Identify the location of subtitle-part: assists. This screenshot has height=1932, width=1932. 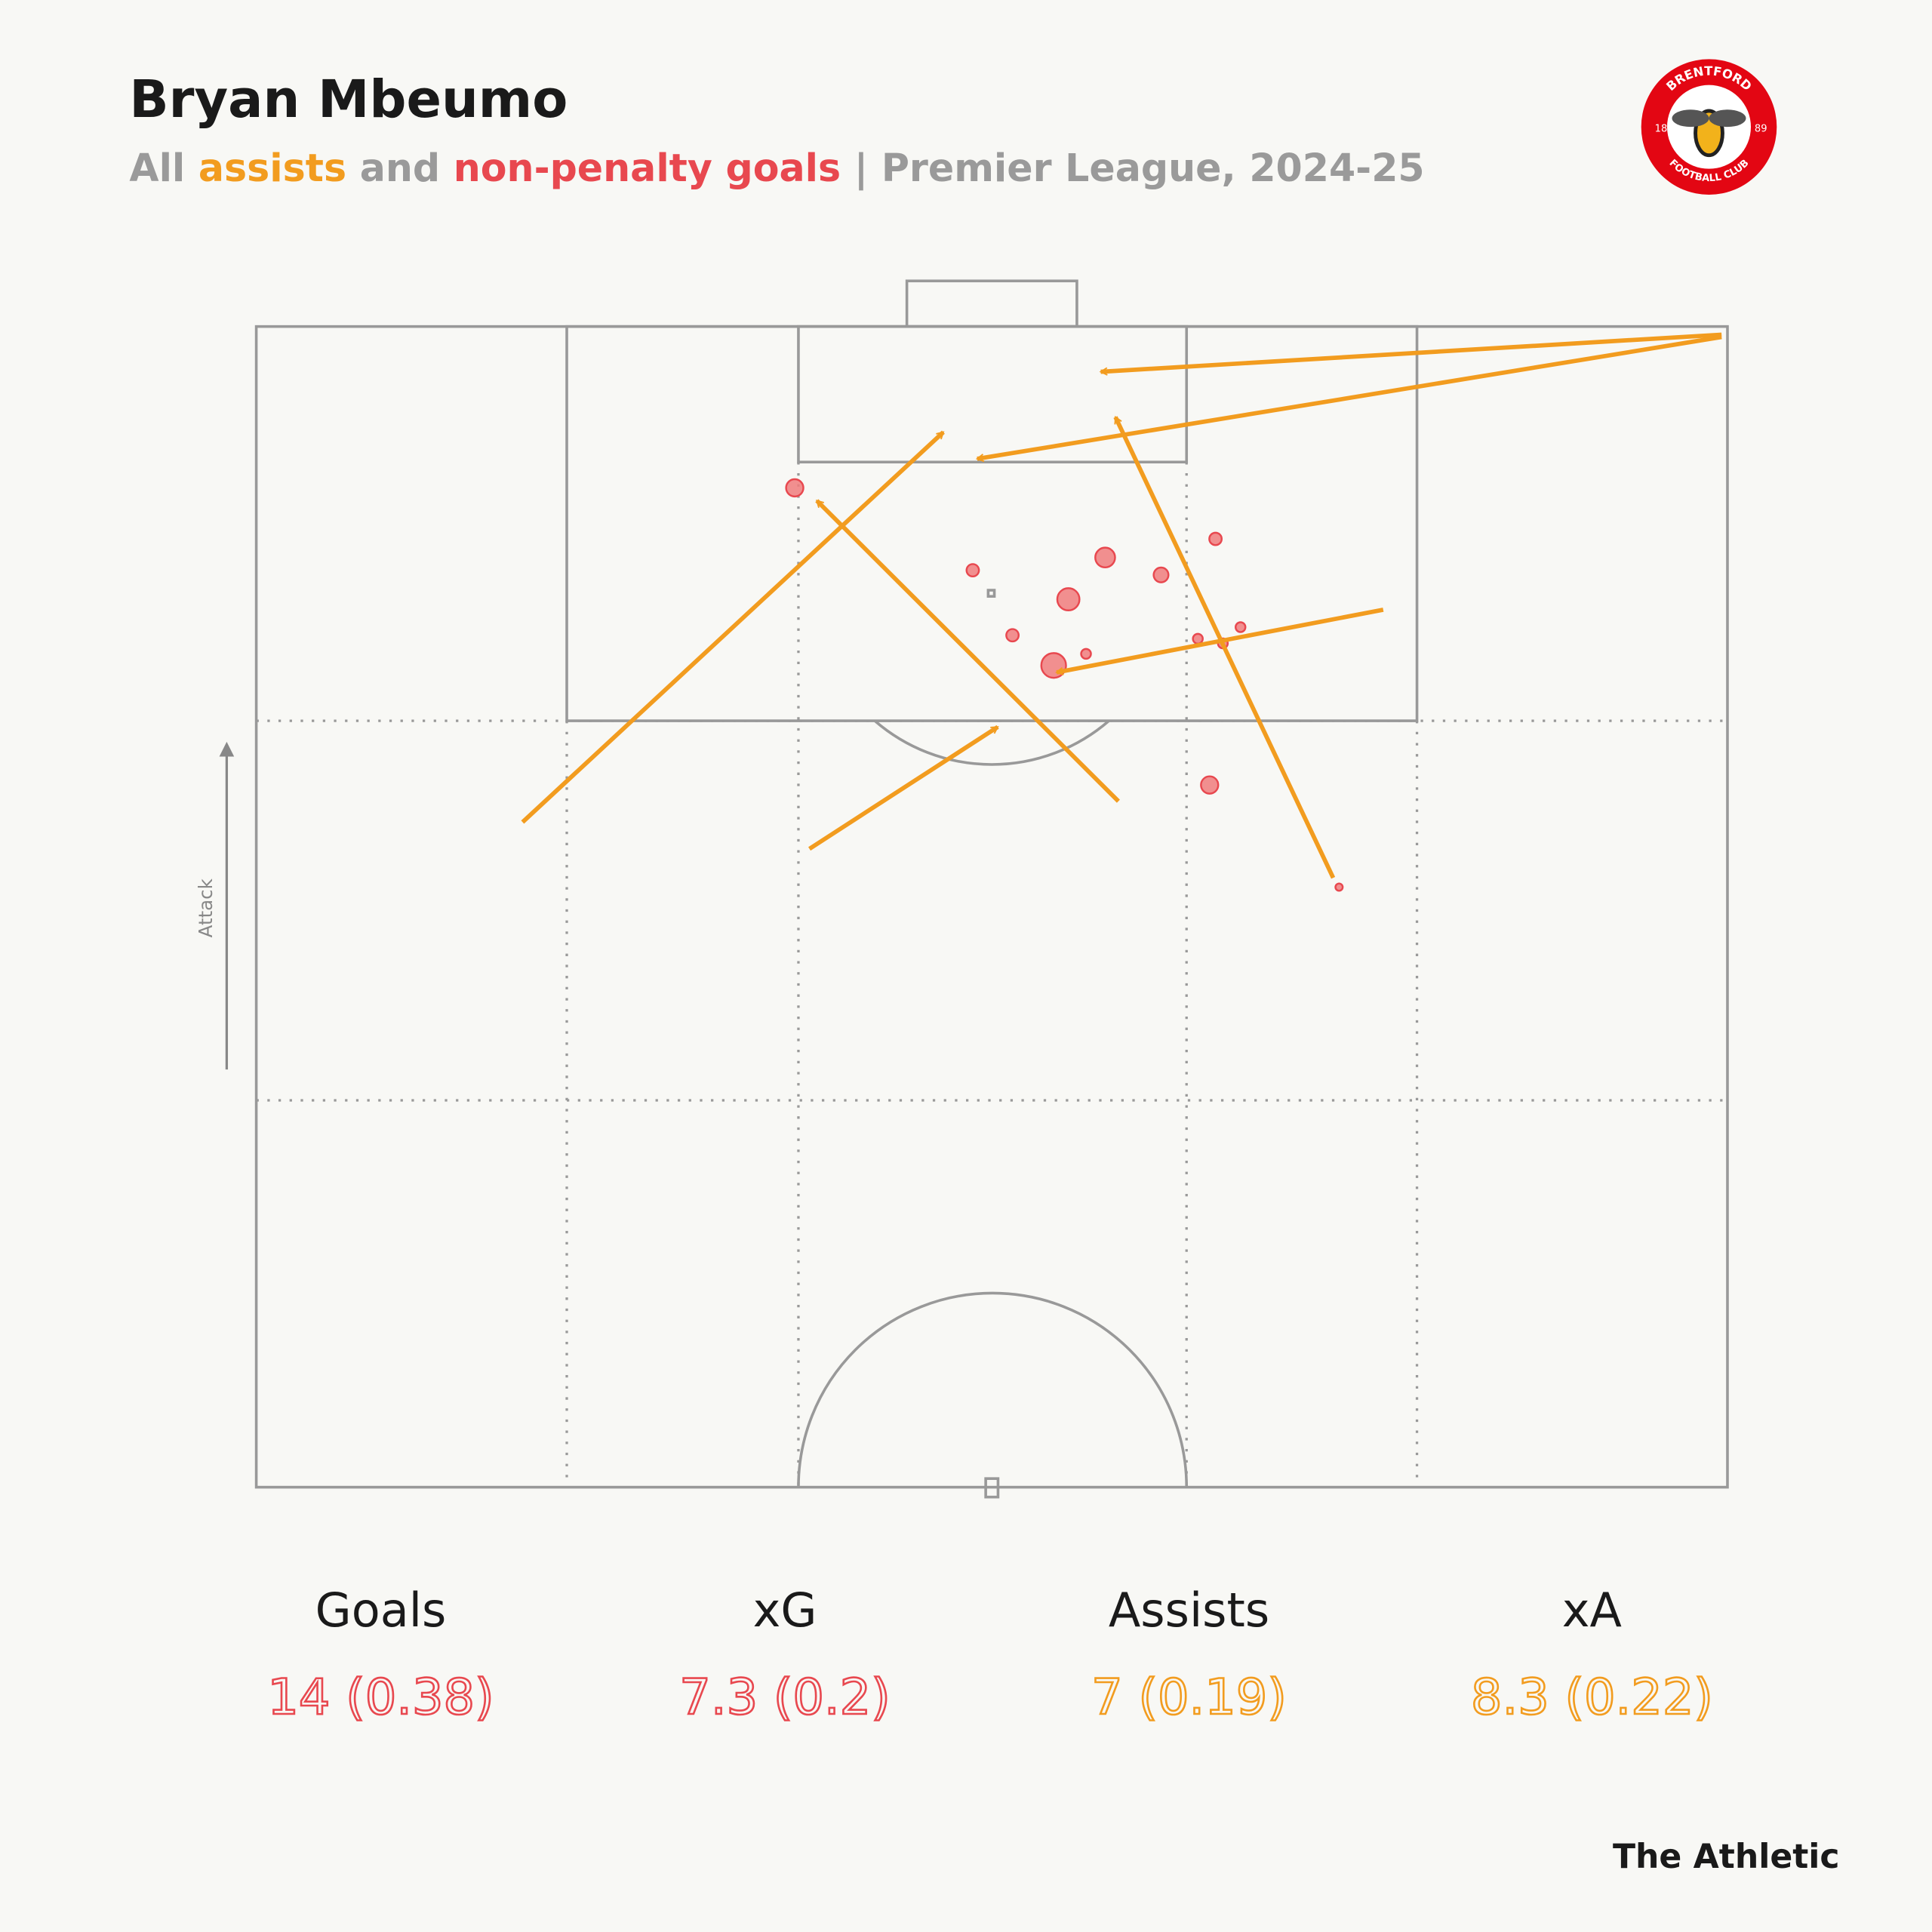
(272, 168).